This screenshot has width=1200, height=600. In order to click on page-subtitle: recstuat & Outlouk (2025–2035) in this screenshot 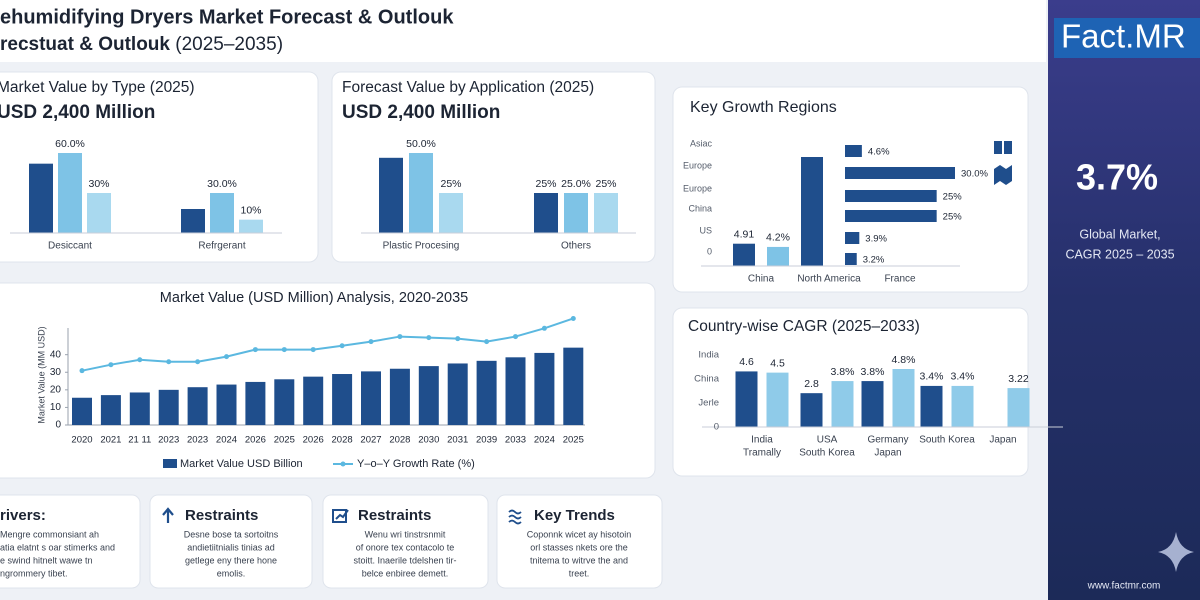, I will do `click(141, 44)`.